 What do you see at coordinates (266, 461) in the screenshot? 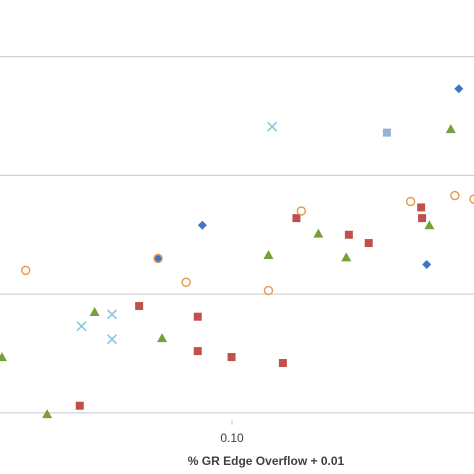
I see `x-axis-title: % GR Edge Overflow + 0.01` at bounding box center [266, 461].